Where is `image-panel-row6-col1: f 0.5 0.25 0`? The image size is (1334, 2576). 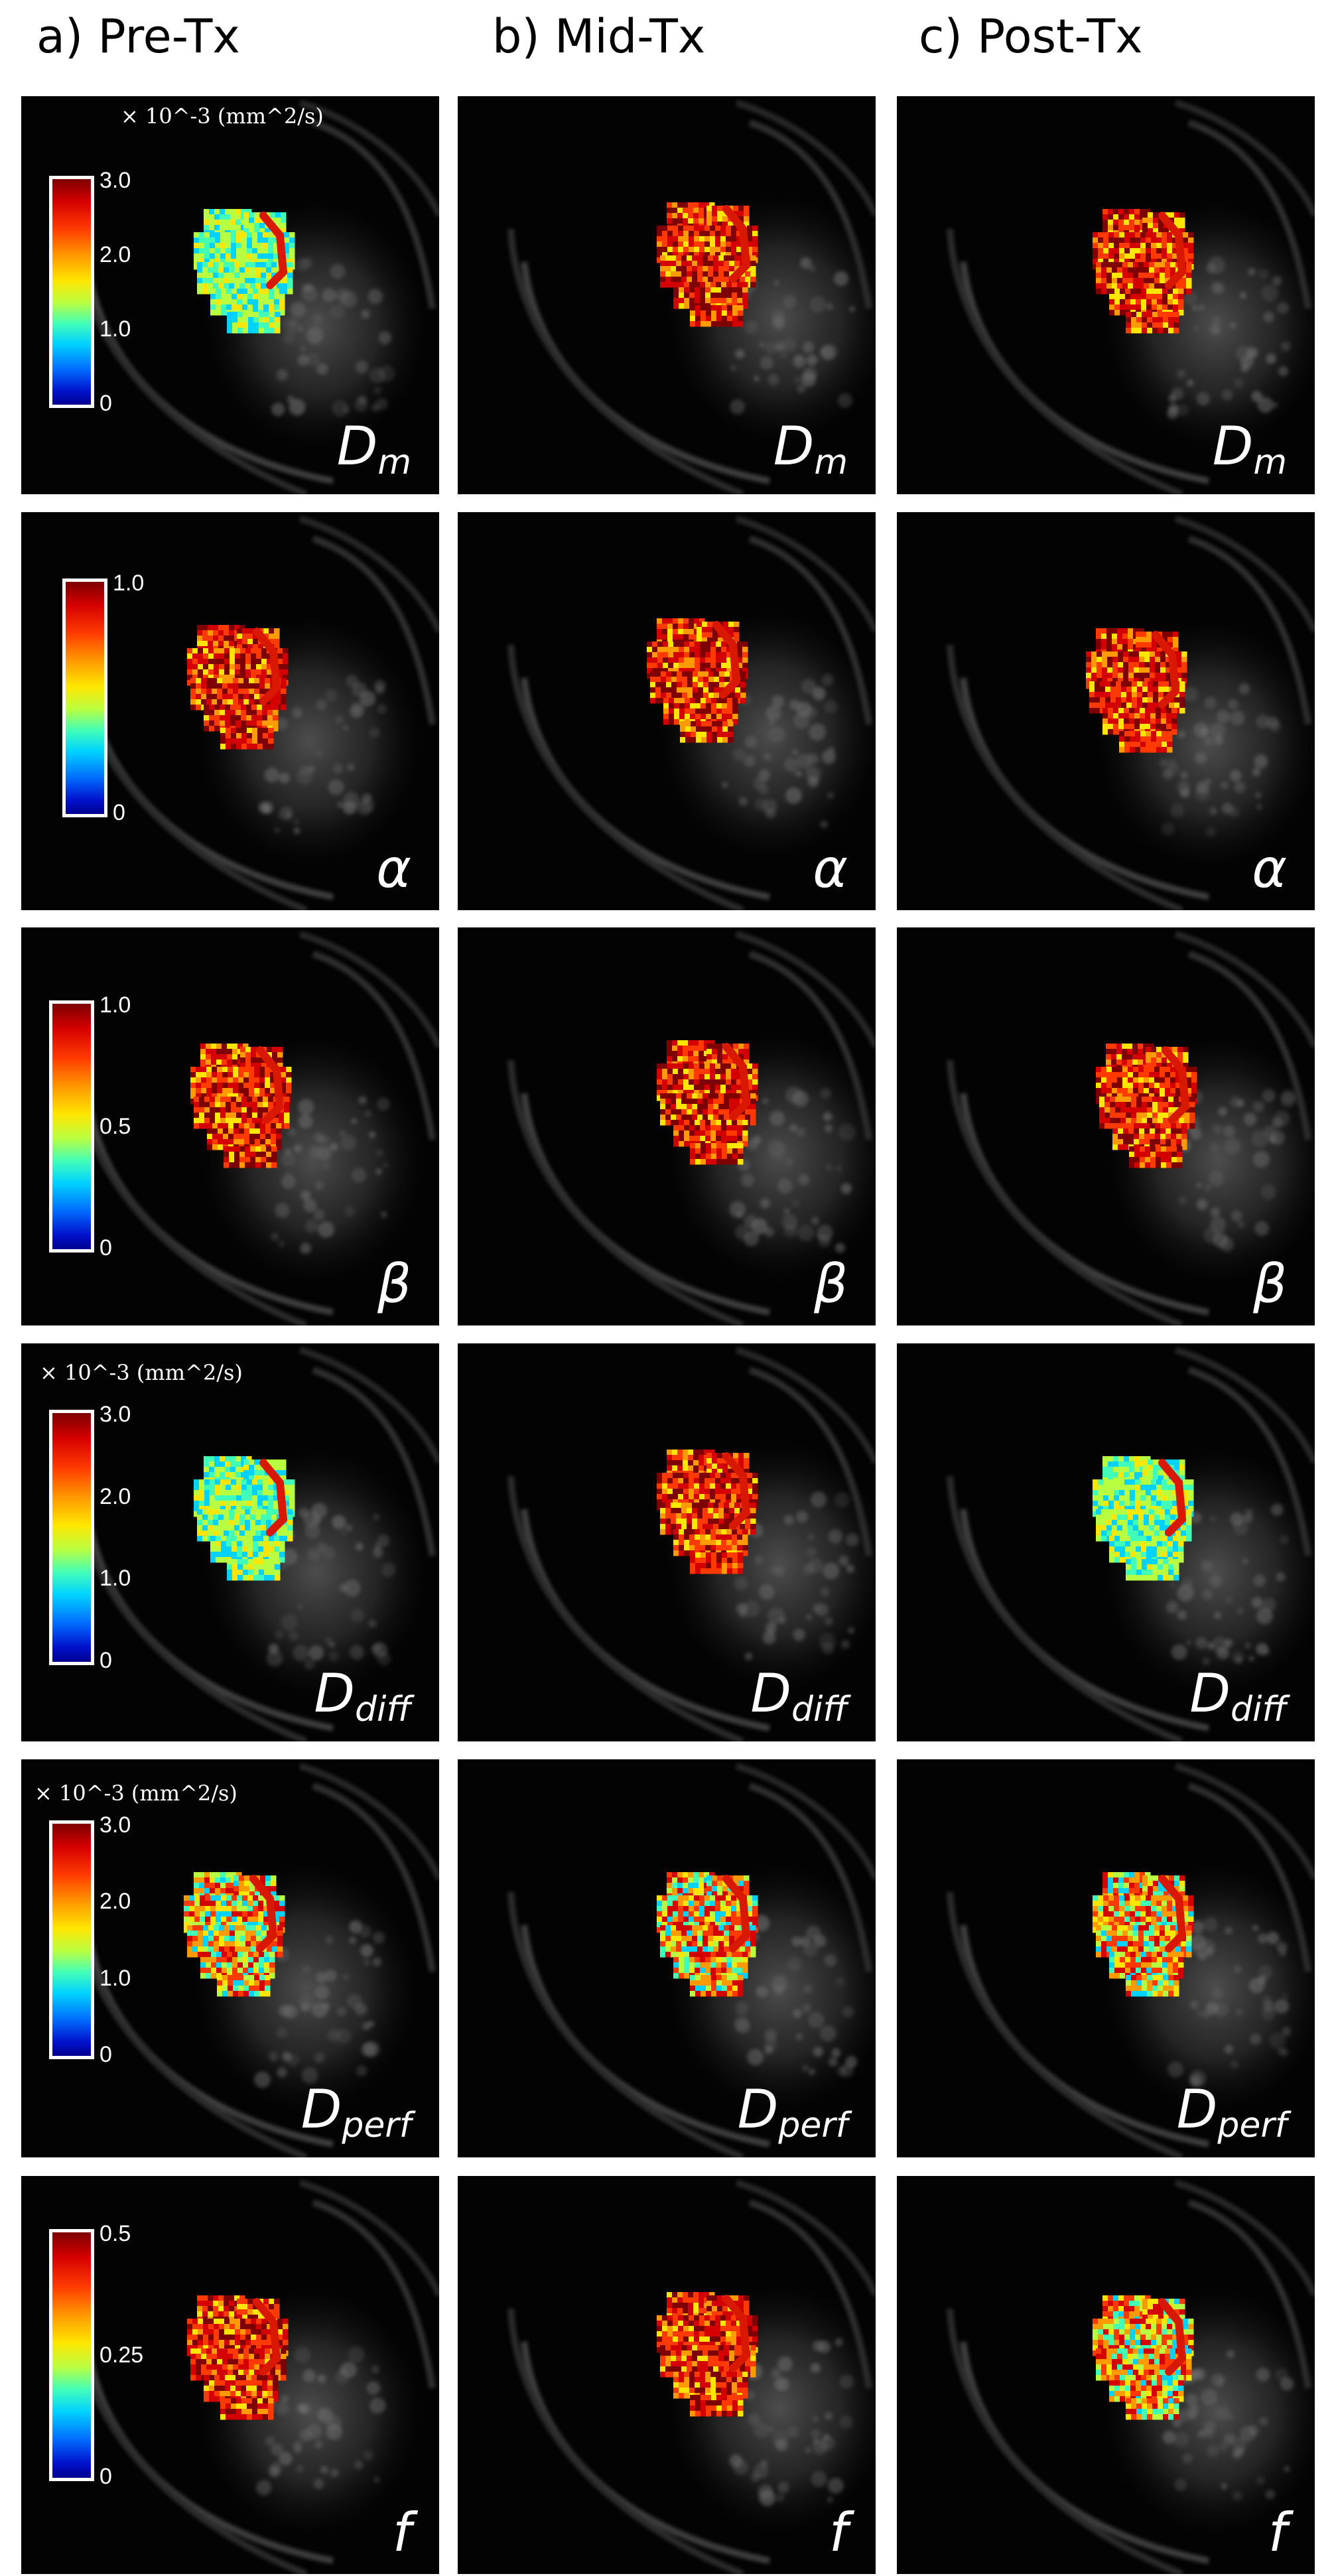
image-panel-row6-col1: f 0.5 0.25 0 is located at coordinates (230, 2375).